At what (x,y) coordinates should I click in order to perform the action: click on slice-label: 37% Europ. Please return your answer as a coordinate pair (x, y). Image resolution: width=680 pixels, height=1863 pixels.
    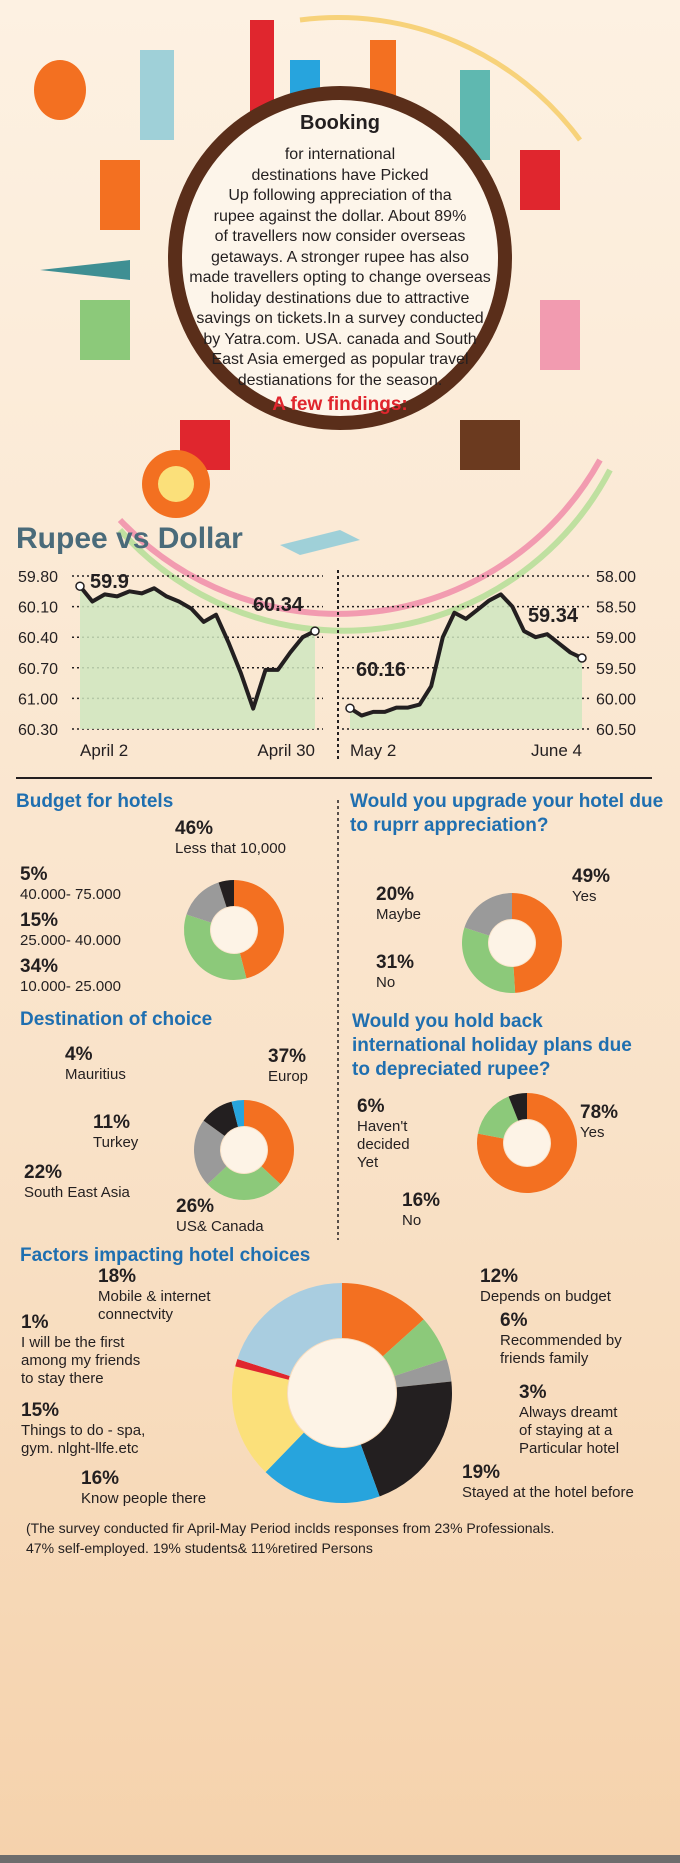
    Looking at the image, I should click on (288, 1066).